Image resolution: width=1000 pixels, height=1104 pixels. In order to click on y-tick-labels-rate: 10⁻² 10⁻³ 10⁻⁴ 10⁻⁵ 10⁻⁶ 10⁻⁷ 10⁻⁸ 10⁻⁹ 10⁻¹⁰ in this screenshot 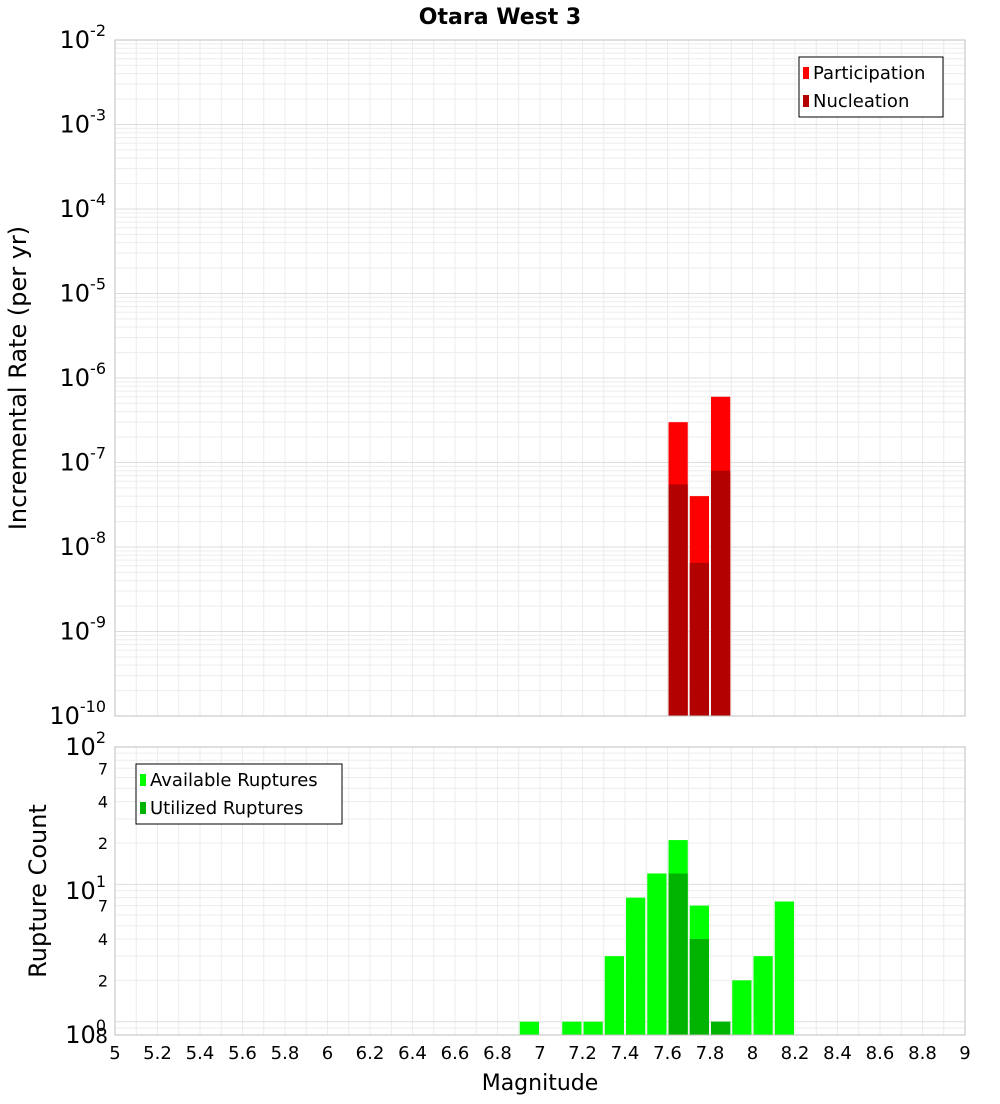, I will do `click(77, 375)`.